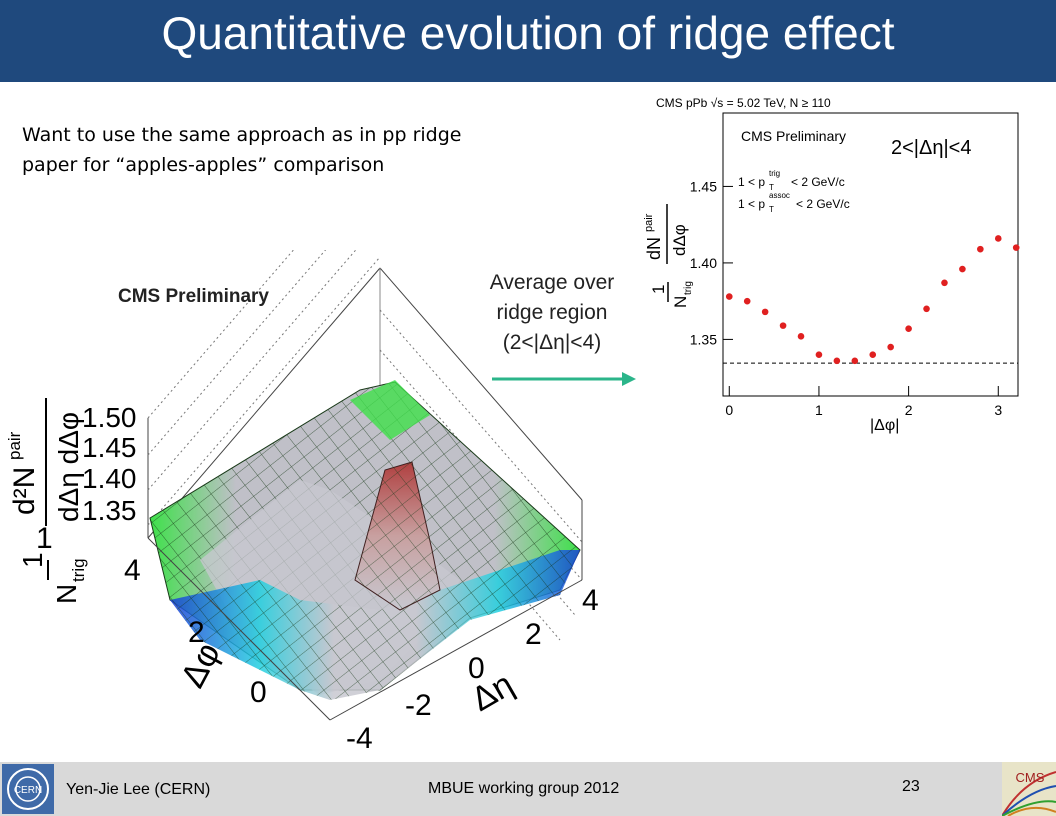 The image size is (1056, 816). What do you see at coordinates (658, 289) in the screenshot?
I see `scatter-y-prefactor: 1` at bounding box center [658, 289].